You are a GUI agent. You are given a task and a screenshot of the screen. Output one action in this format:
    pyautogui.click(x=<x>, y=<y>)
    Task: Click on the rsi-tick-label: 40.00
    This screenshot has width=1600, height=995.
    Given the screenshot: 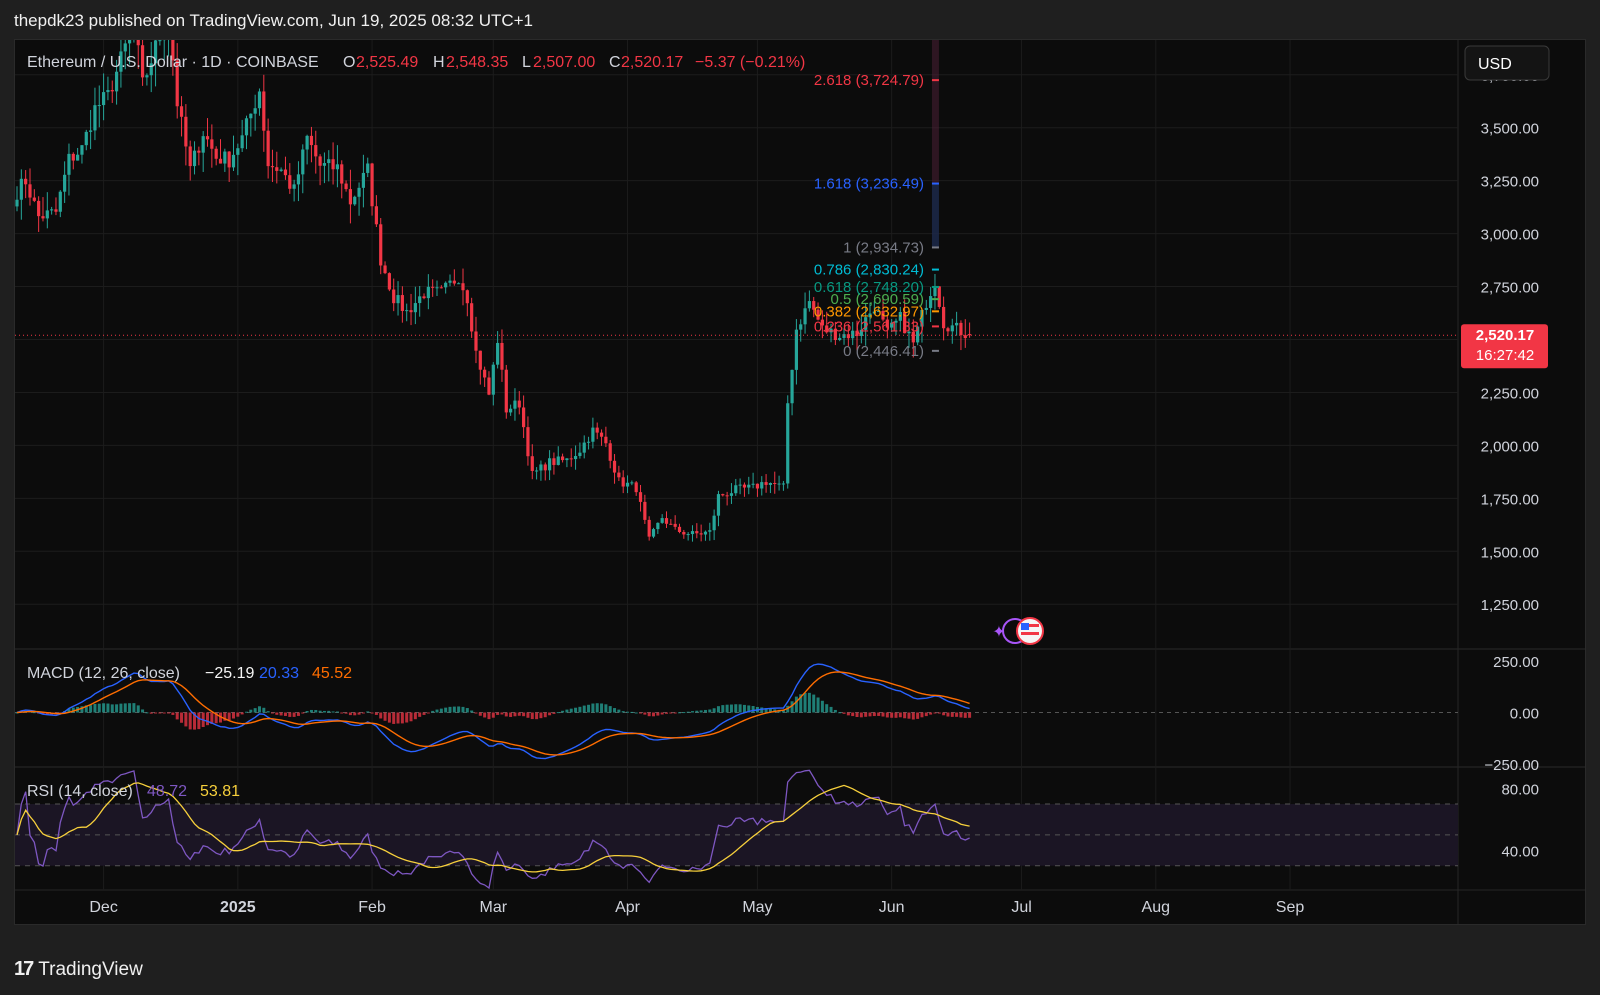 What is the action you would take?
    pyautogui.click(x=1520, y=851)
    